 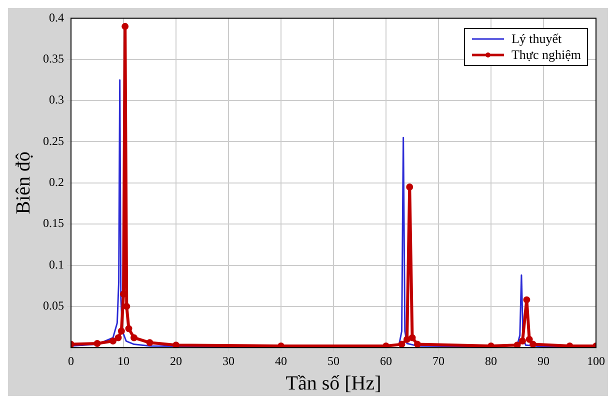 I want to click on x-tick-label: 80, so click(x=491, y=361).